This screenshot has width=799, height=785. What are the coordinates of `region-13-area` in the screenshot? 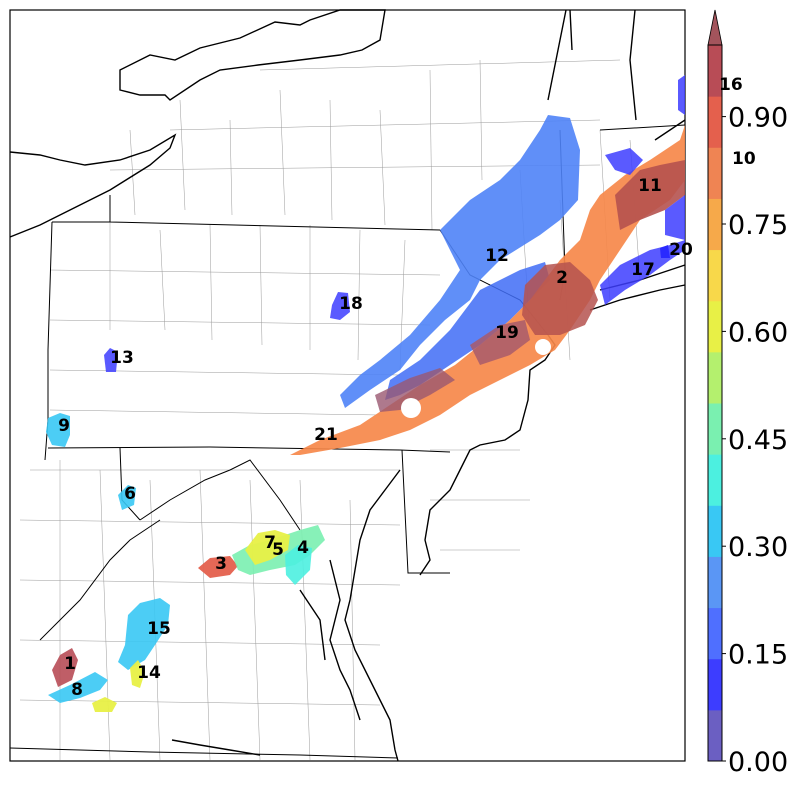 It's located at (111, 360).